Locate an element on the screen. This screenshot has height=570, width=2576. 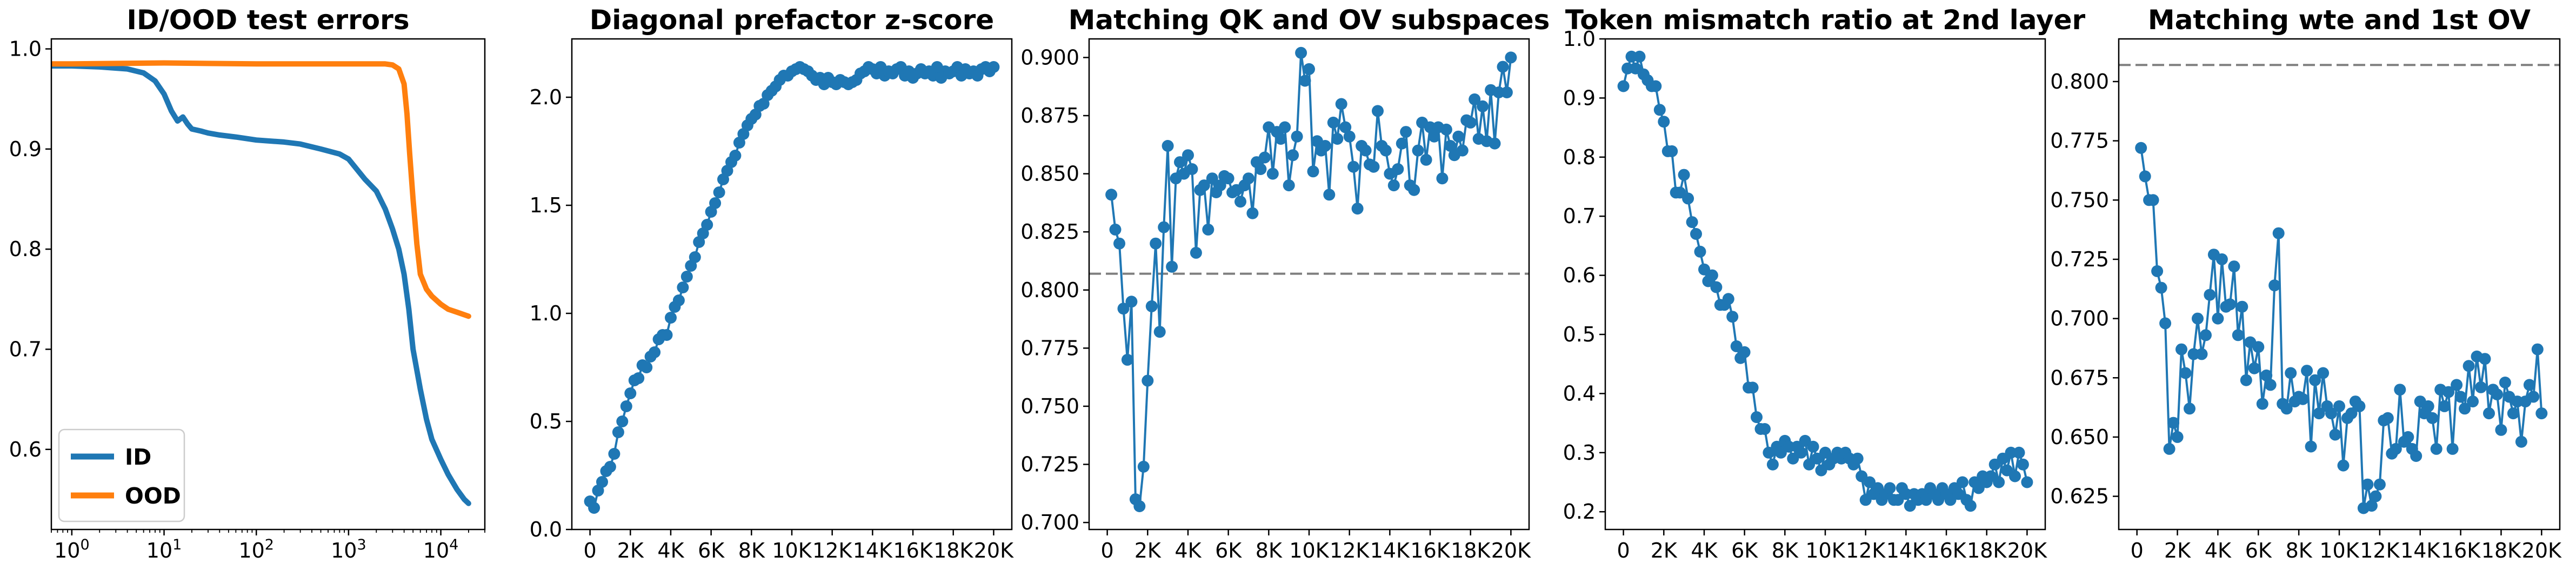
y-tick-label: 2.0 is located at coordinates (546, 97).